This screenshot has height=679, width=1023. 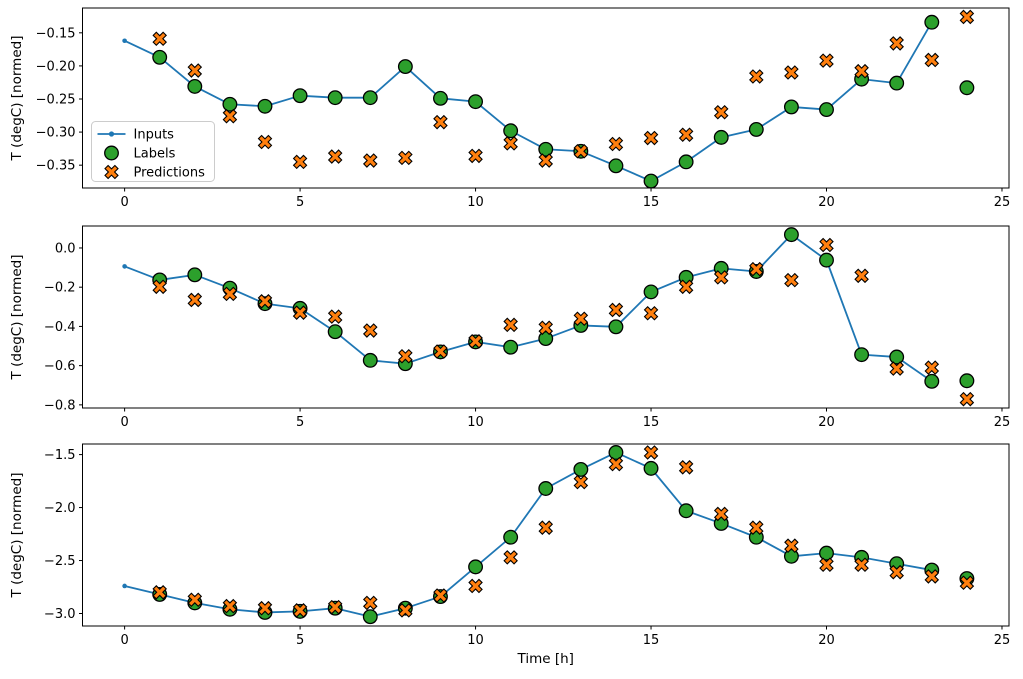 I want to click on y-tick-label: −0.8, so click(x=60, y=405).